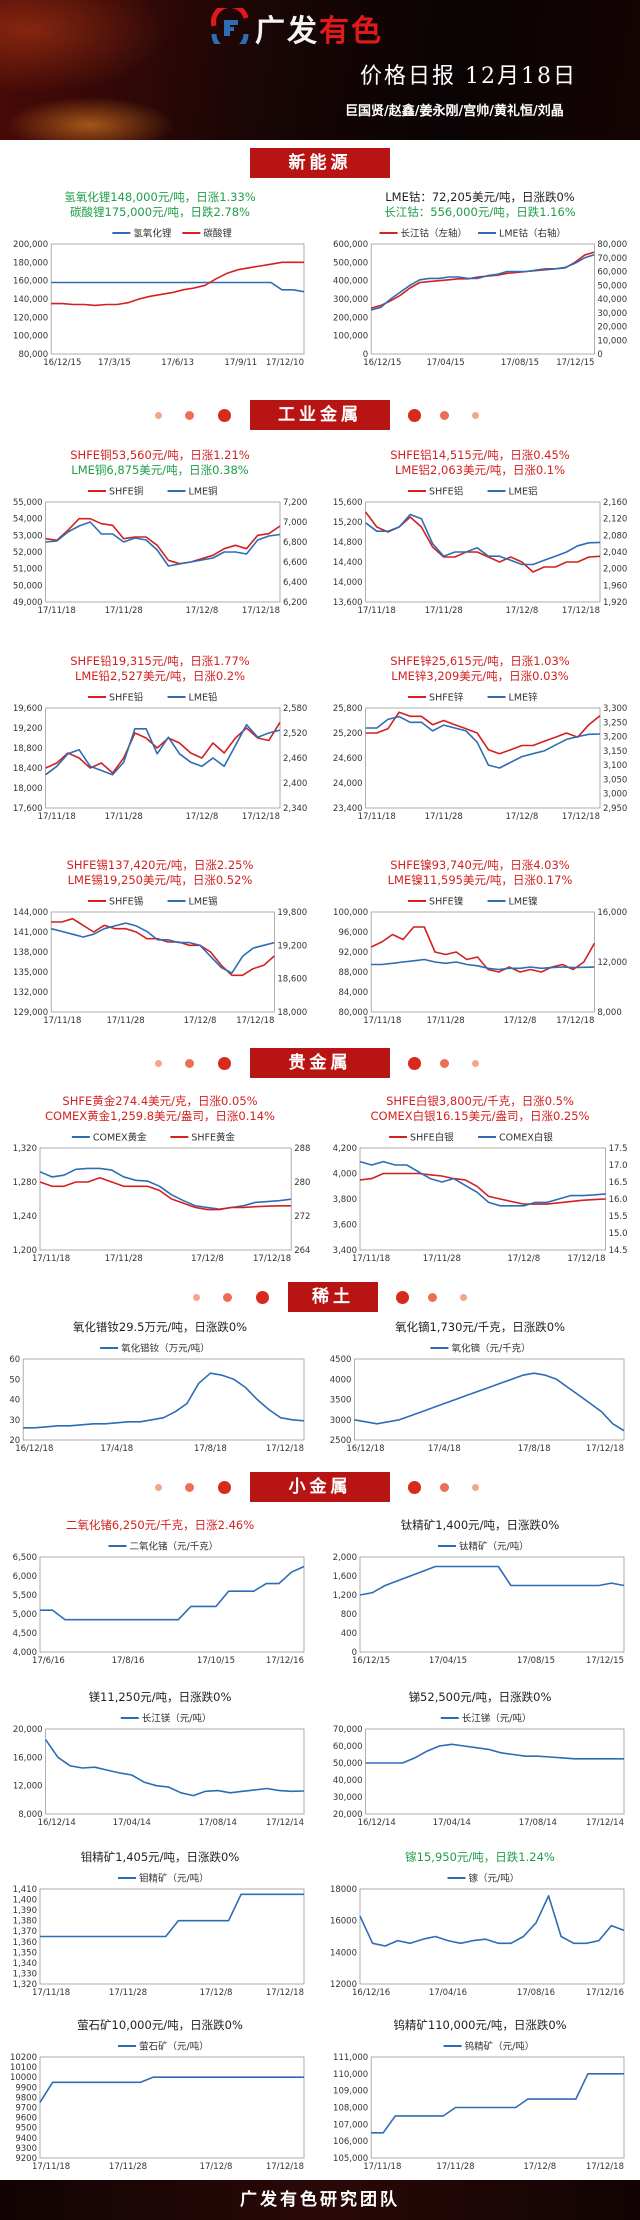 The height and width of the screenshot is (2220, 640). Describe the element at coordinates (348, 784) in the screenshot. I see `y-tick-label: 24,000` at that location.